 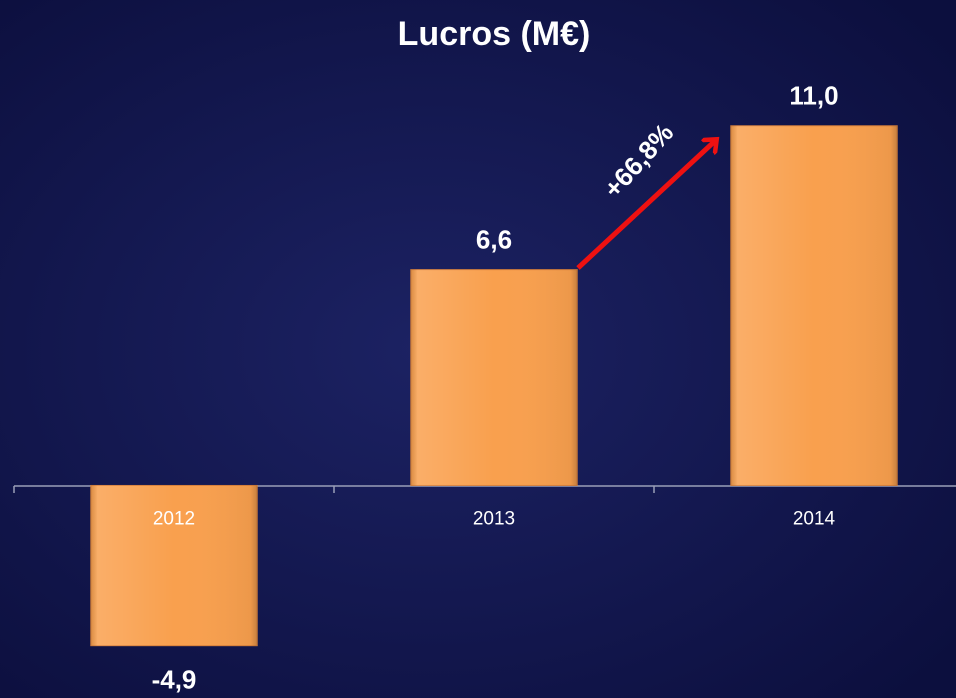 What do you see at coordinates (494, 34) in the screenshot?
I see `chart-title: Lucros (M€)` at bounding box center [494, 34].